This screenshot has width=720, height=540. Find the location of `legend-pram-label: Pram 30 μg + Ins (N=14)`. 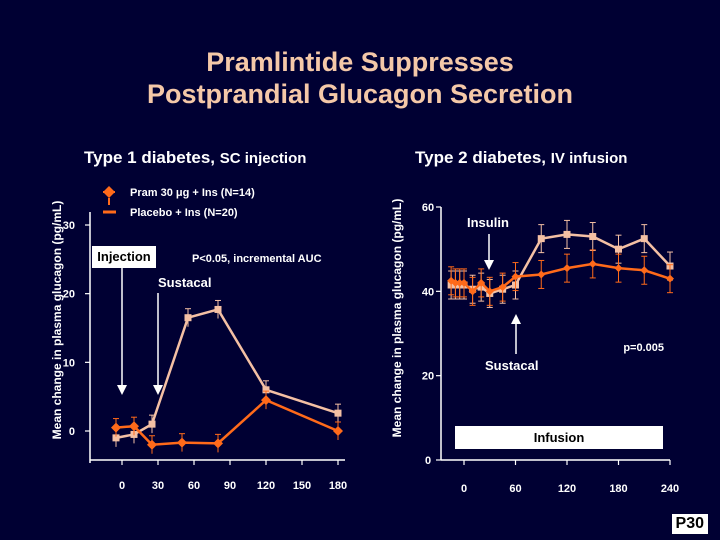

legend-pram-label: Pram 30 μg + Ins (N=14) is located at coordinates (192, 193).